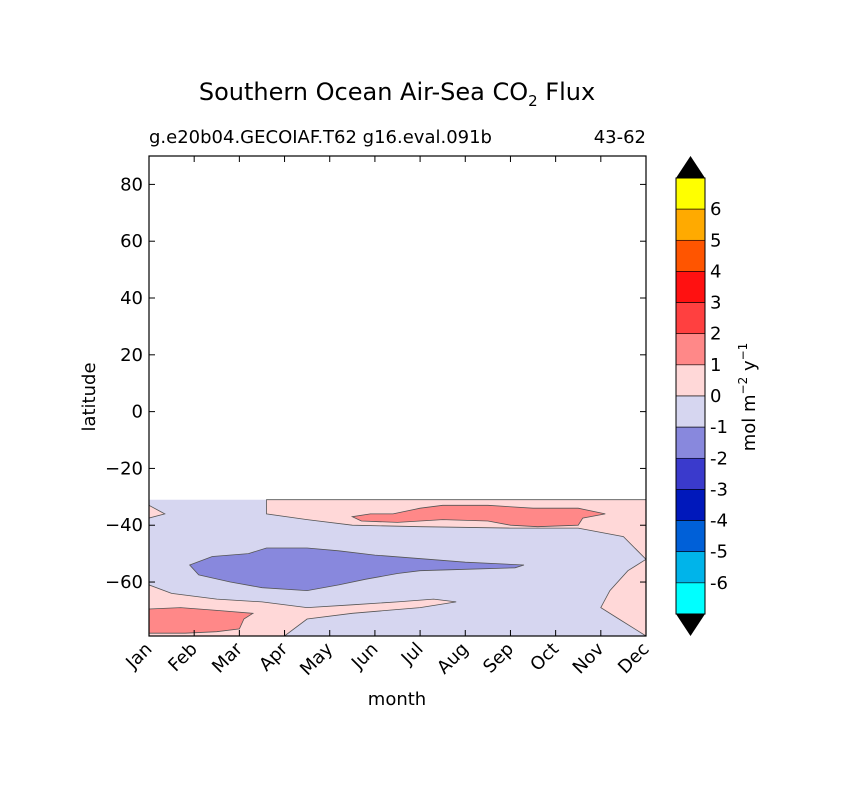  Describe the element at coordinates (743, 386) in the screenshot. I see `colorbar-label-exp1: −2` at that location.